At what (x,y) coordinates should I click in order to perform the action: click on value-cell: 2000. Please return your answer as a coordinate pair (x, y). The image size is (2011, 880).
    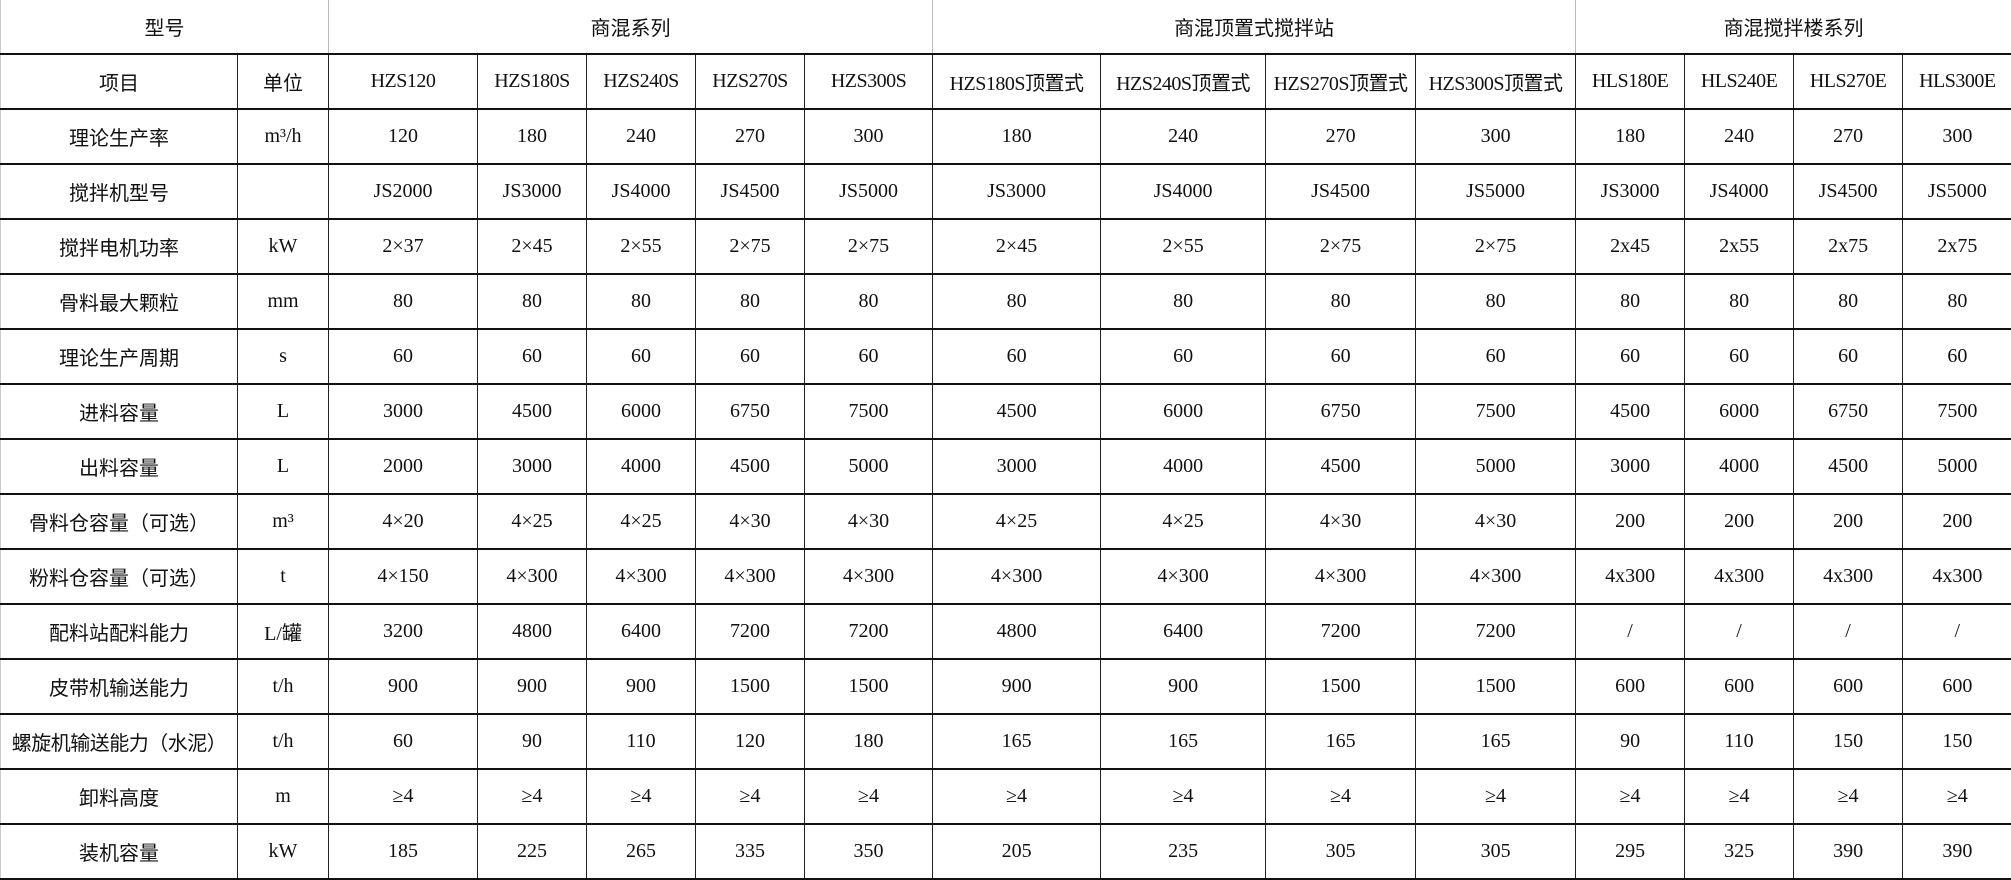
    Looking at the image, I should click on (403, 466).